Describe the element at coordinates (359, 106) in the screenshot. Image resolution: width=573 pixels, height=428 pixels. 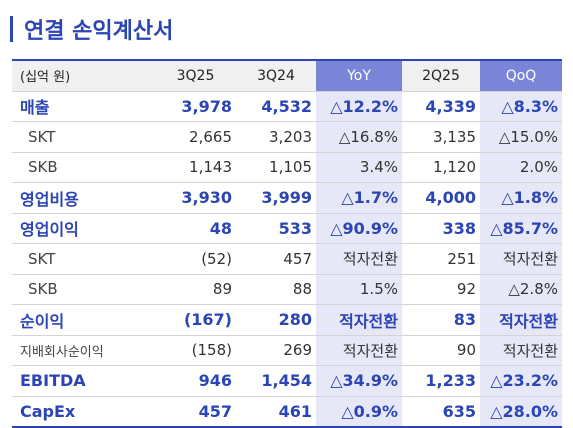
I see `cell-yoy: △12.2%` at that location.